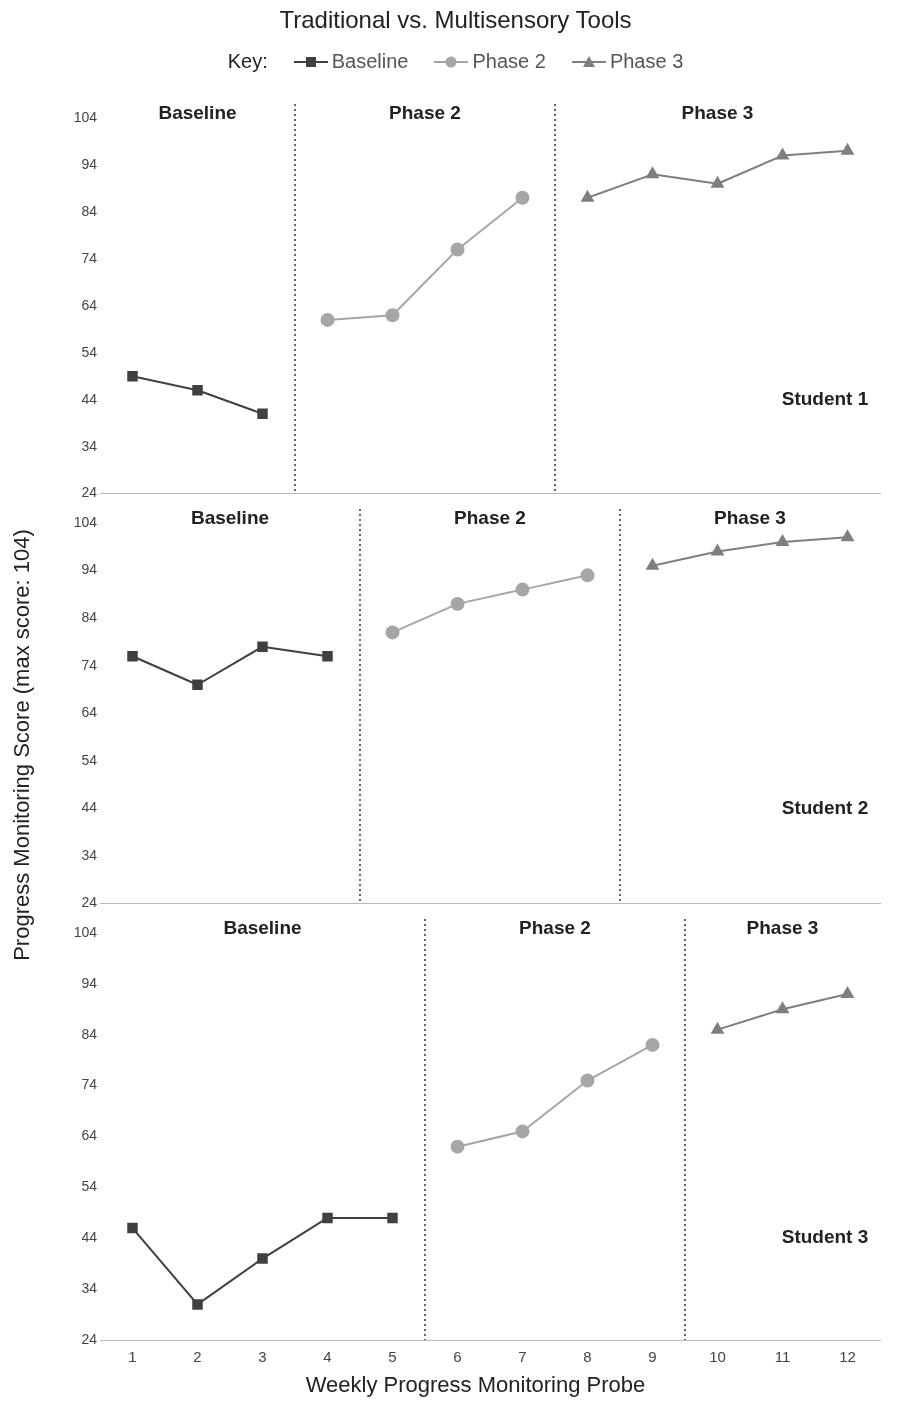 The image size is (911, 1406). Describe the element at coordinates (455, 20) in the screenshot. I see `chart-title: Traditional vs. Multisensory Tools` at that location.